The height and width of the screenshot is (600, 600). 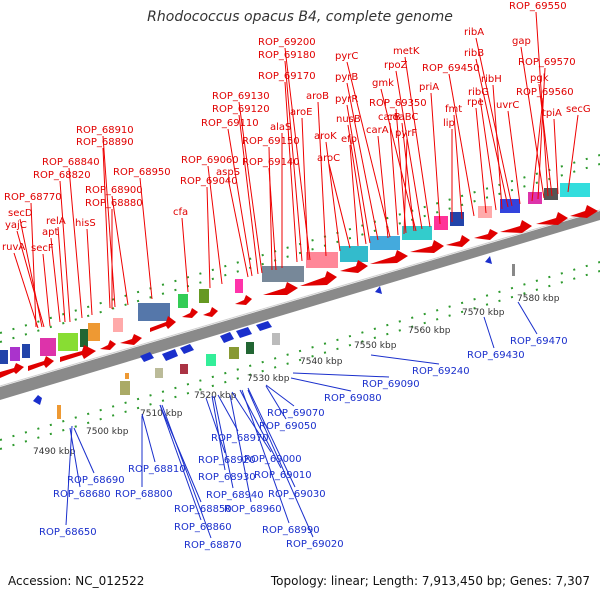 What do you see at coordinates (429, 87) in the screenshot?
I see `gene-label-priA: priA` at bounding box center [429, 87].